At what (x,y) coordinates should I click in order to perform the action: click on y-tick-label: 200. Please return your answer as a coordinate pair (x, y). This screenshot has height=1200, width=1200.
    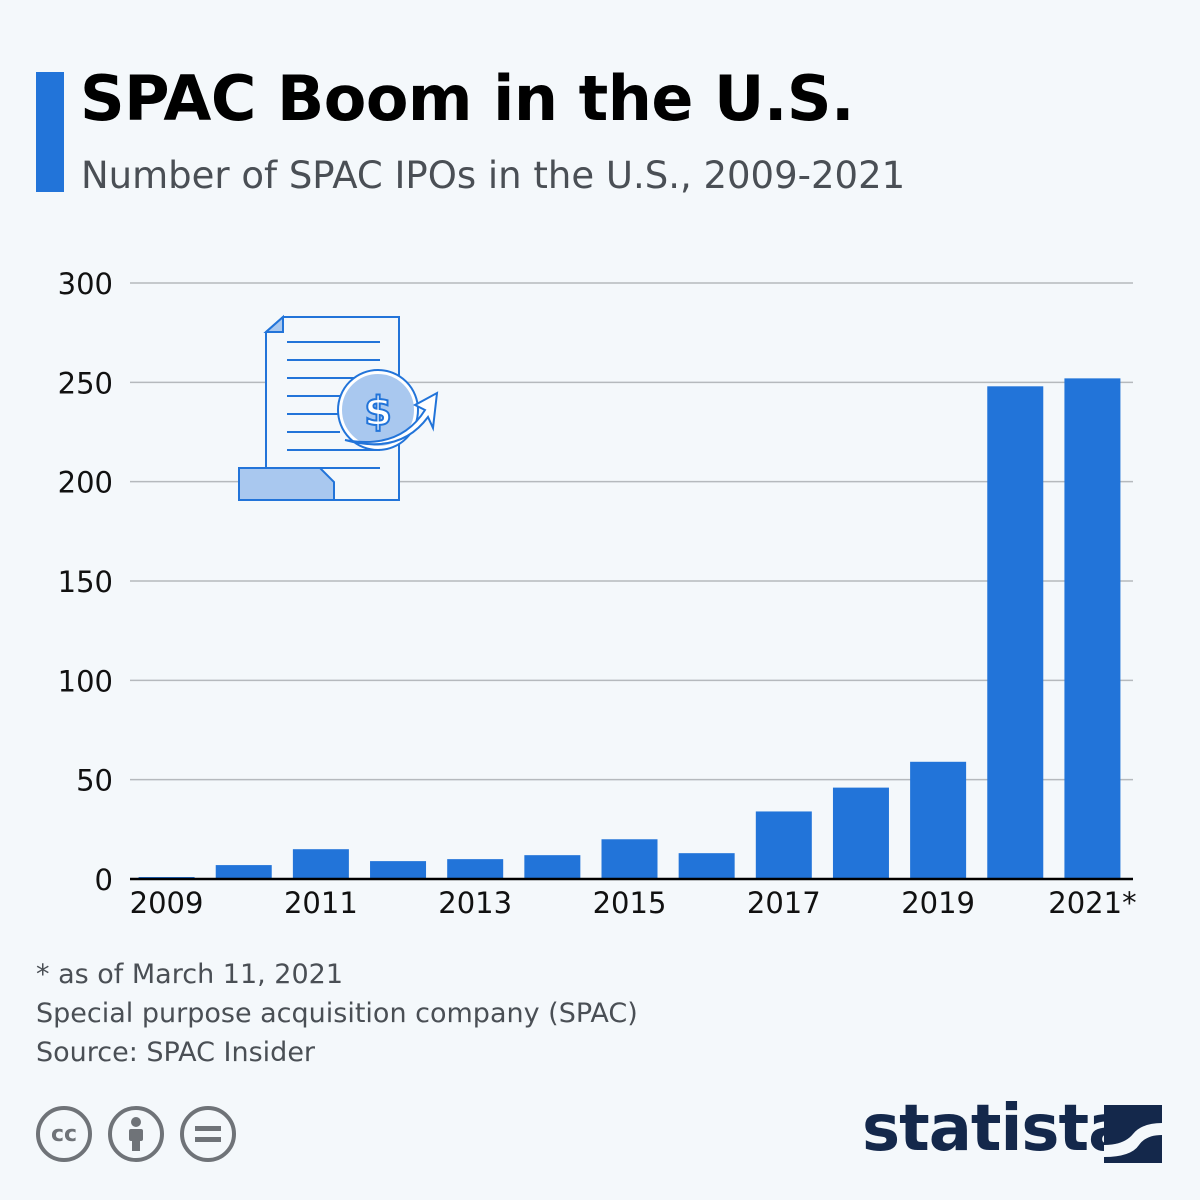
    Looking at the image, I should click on (85, 483).